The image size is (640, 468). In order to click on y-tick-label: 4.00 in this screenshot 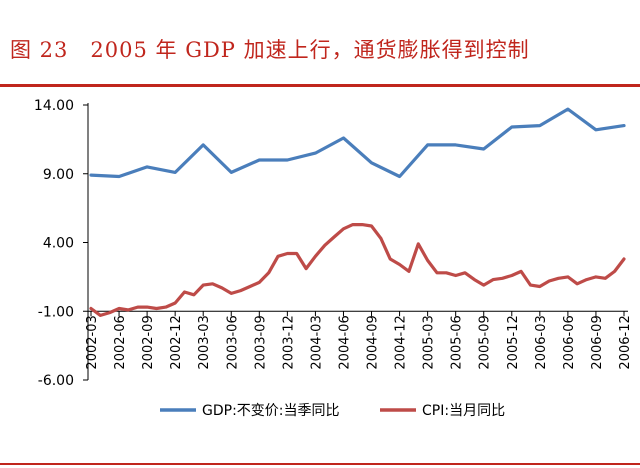, I will do `click(58, 244)`.